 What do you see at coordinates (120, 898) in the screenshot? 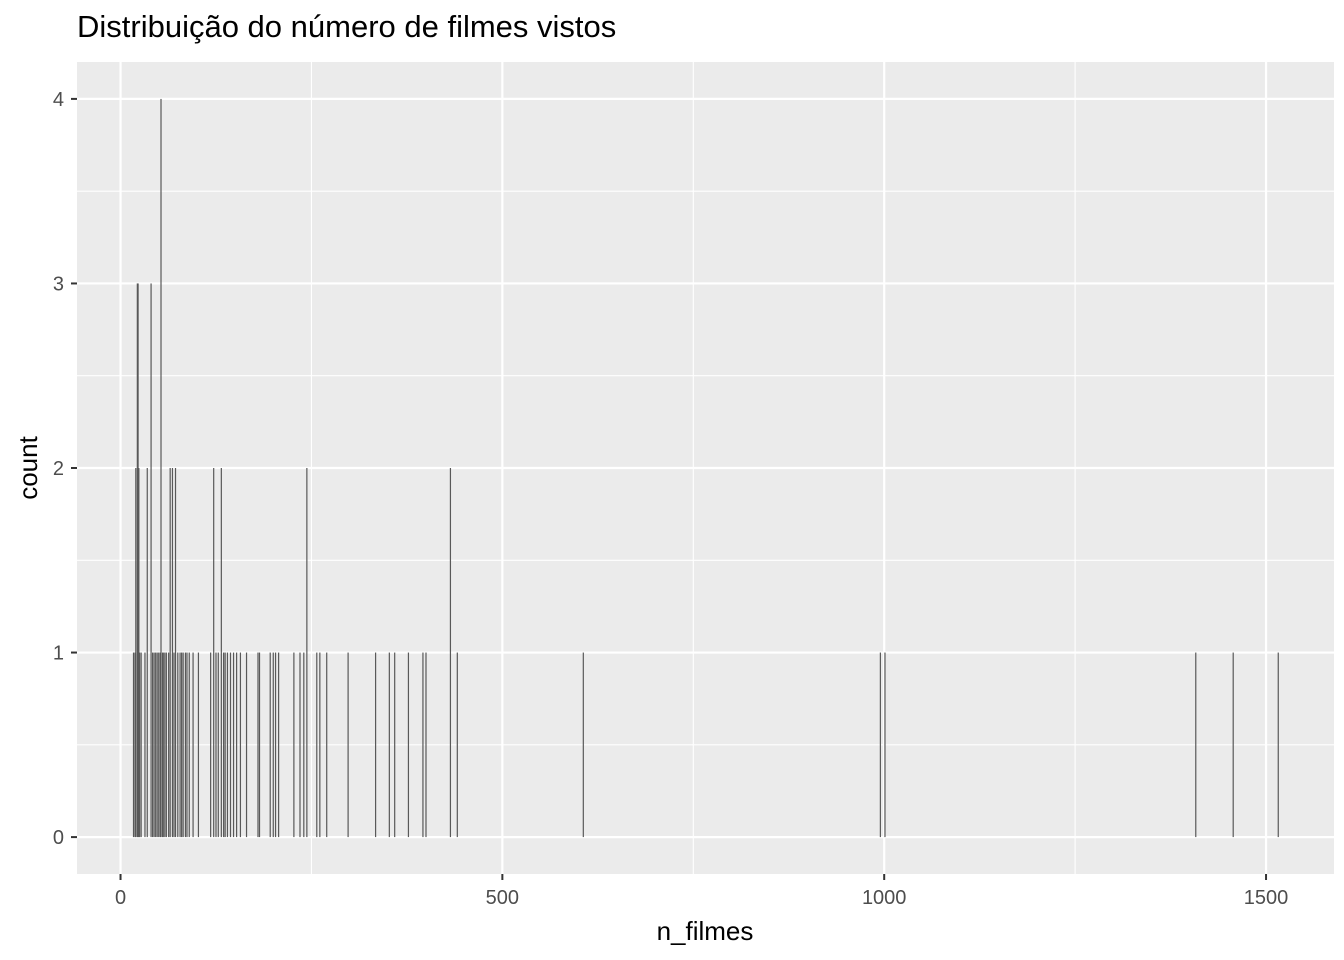
I see `x-tick-label: 0` at bounding box center [120, 898].